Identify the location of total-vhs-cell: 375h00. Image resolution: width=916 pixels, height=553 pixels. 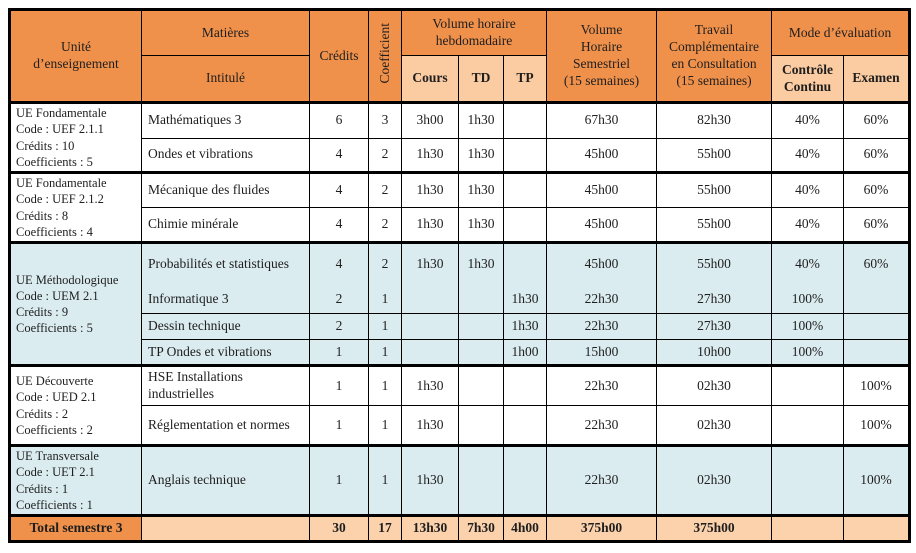
(602, 528).